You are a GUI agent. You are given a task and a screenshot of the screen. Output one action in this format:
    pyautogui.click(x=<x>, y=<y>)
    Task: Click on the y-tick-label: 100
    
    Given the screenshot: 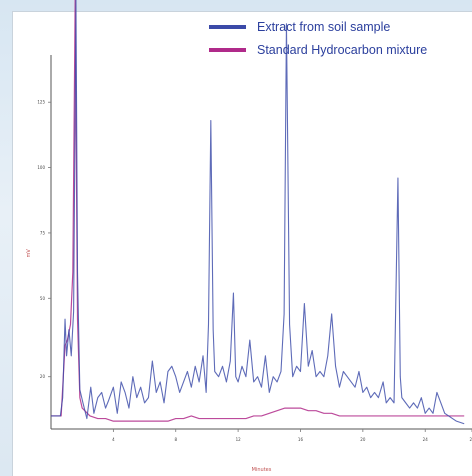 What is the action you would take?
    pyautogui.click(x=41, y=167)
    